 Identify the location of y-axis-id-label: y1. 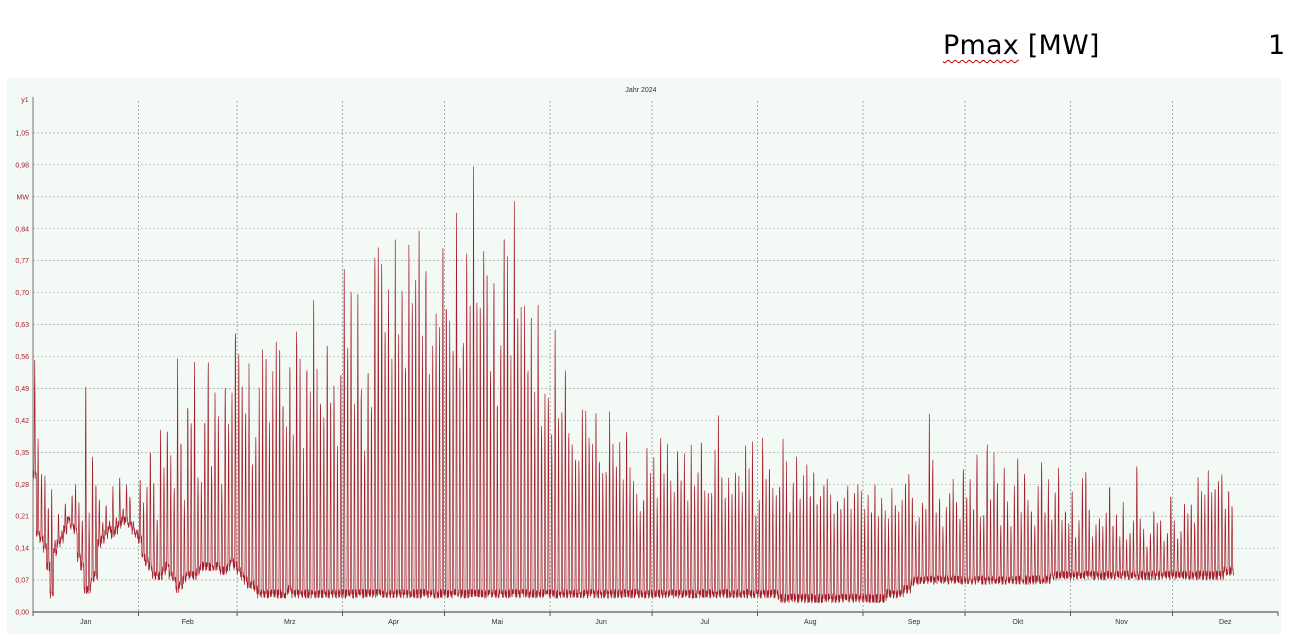
(25, 100).